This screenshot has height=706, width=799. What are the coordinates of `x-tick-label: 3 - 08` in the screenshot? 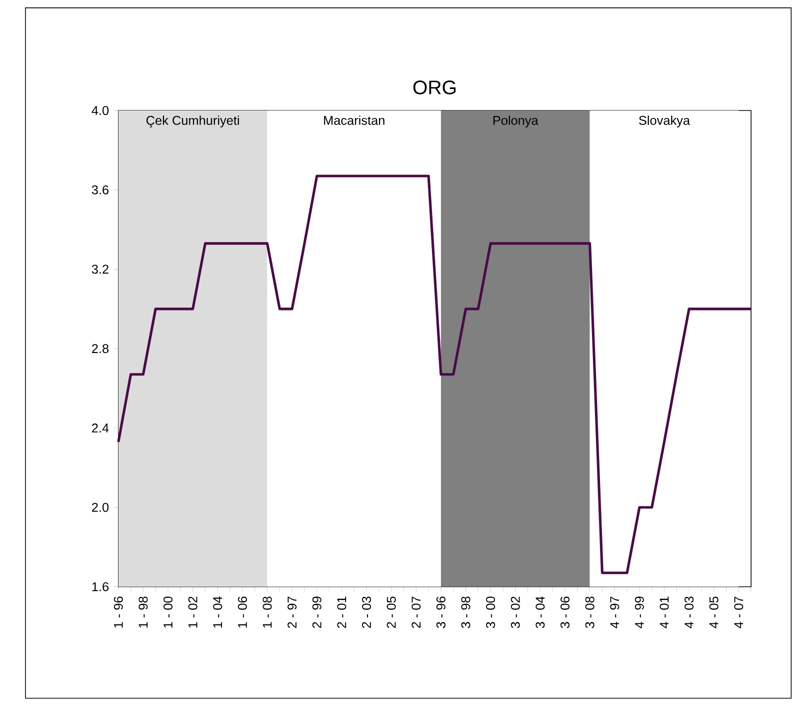 It's located at (589, 612).